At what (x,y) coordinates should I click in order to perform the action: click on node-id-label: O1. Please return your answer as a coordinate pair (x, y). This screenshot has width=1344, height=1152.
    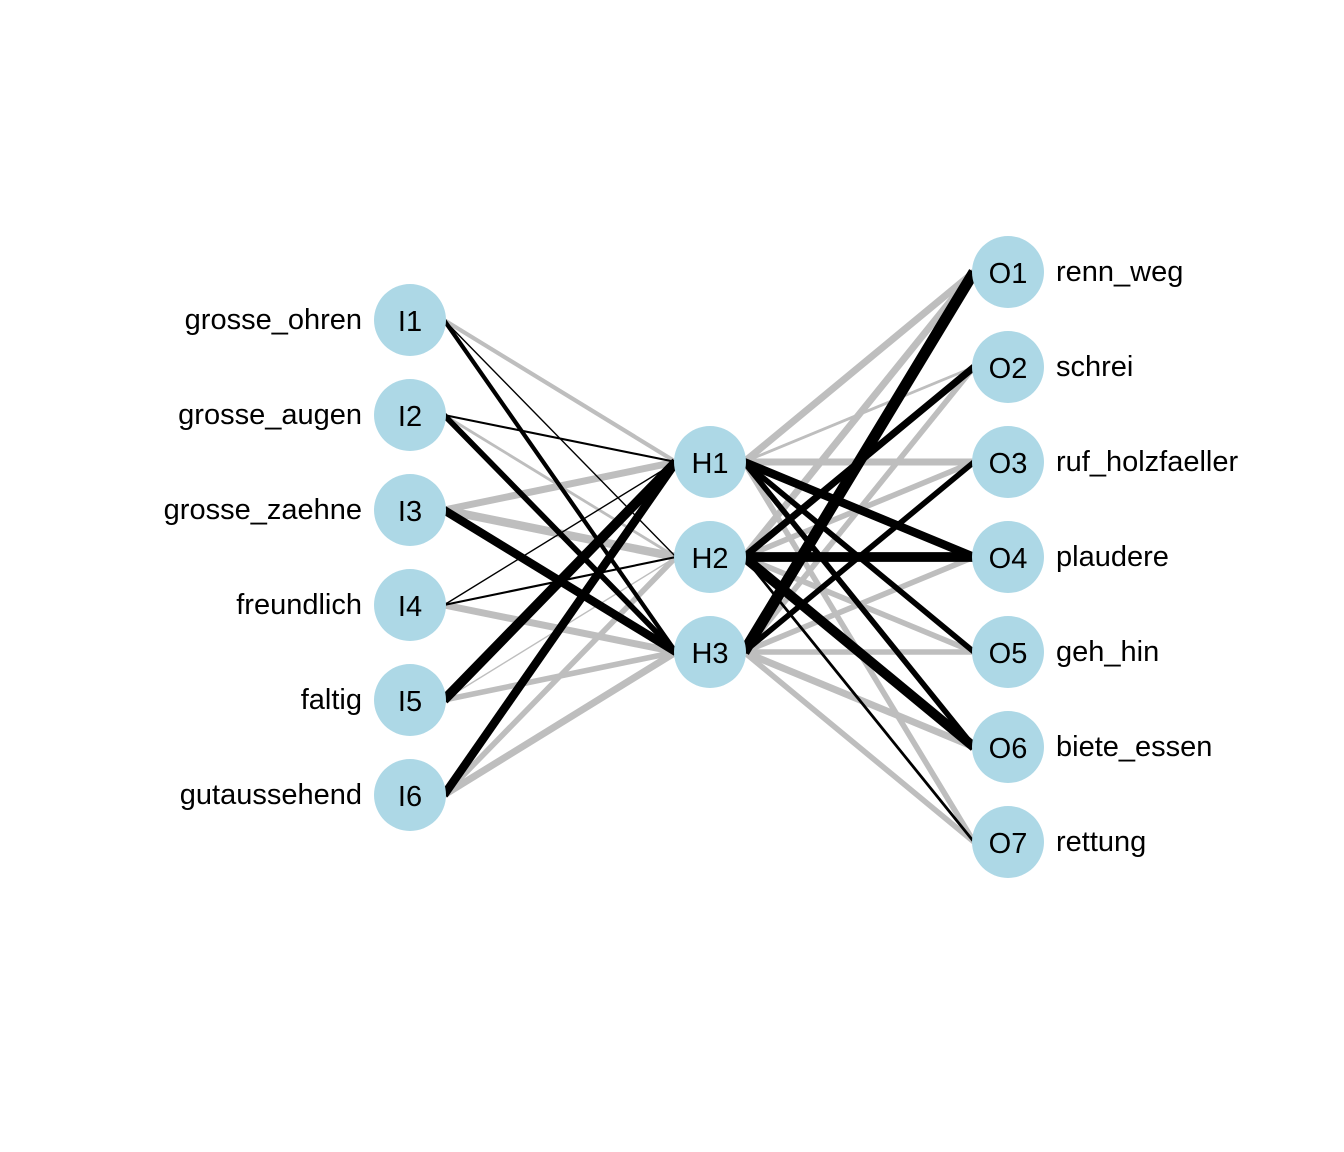
    Looking at the image, I should click on (1008, 274).